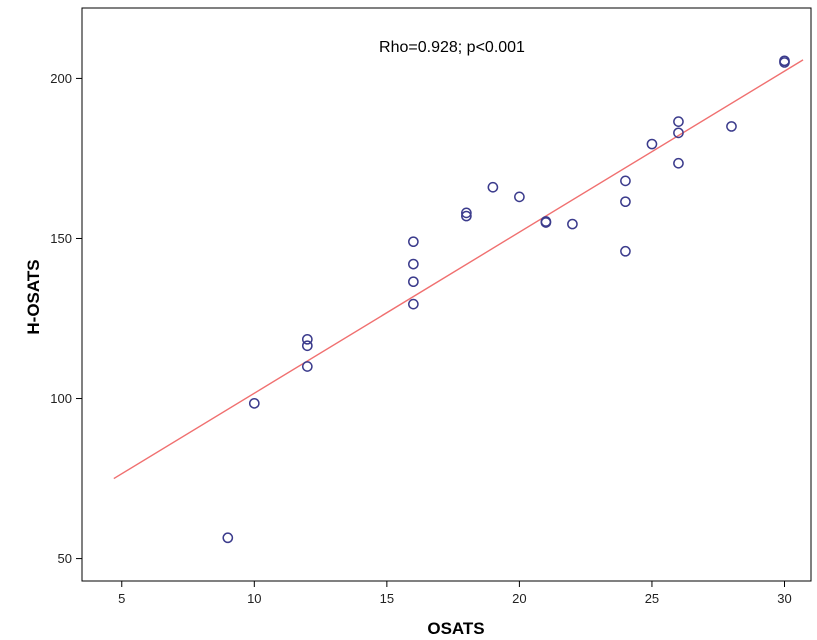 The height and width of the screenshot is (640, 817). What do you see at coordinates (61, 398) in the screenshot?
I see `y-tick-label: 100` at bounding box center [61, 398].